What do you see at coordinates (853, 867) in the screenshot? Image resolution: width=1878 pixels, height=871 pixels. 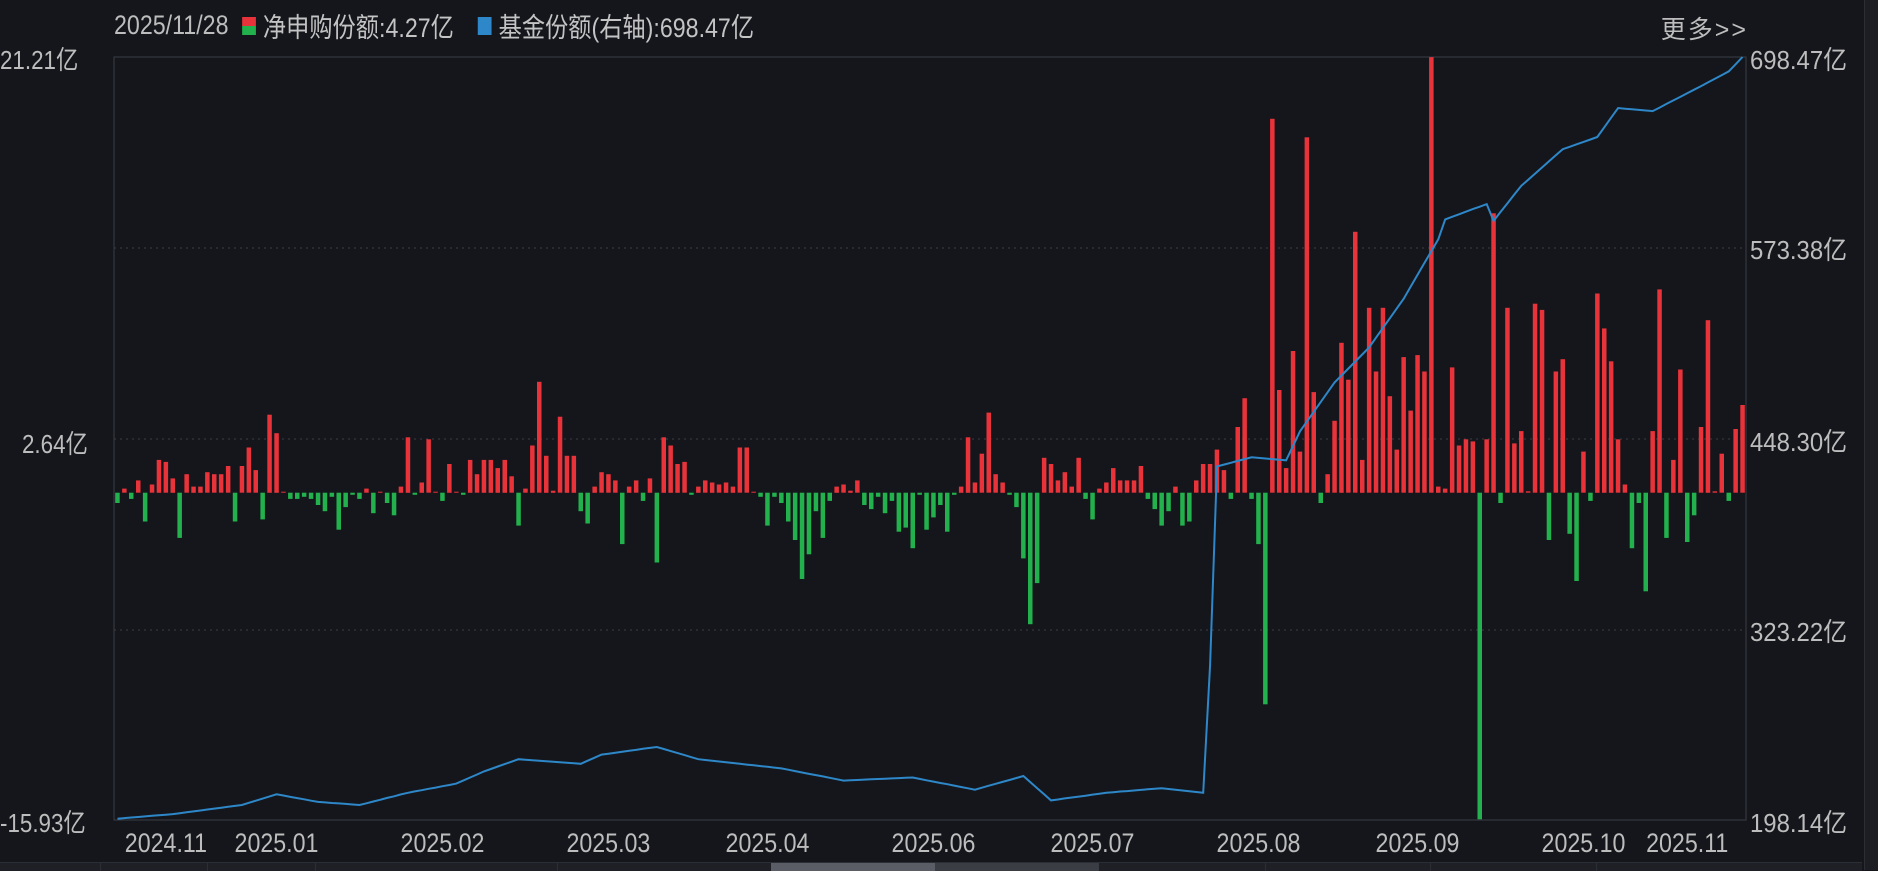 I see `scrollbar-thumb` at bounding box center [853, 867].